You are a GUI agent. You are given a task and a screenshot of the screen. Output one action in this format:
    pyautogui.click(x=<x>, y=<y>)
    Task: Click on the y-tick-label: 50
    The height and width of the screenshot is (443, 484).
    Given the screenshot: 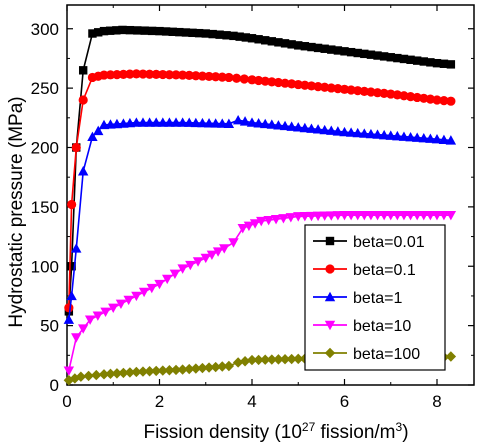 What is the action you would take?
    pyautogui.click(x=49, y=326)
    